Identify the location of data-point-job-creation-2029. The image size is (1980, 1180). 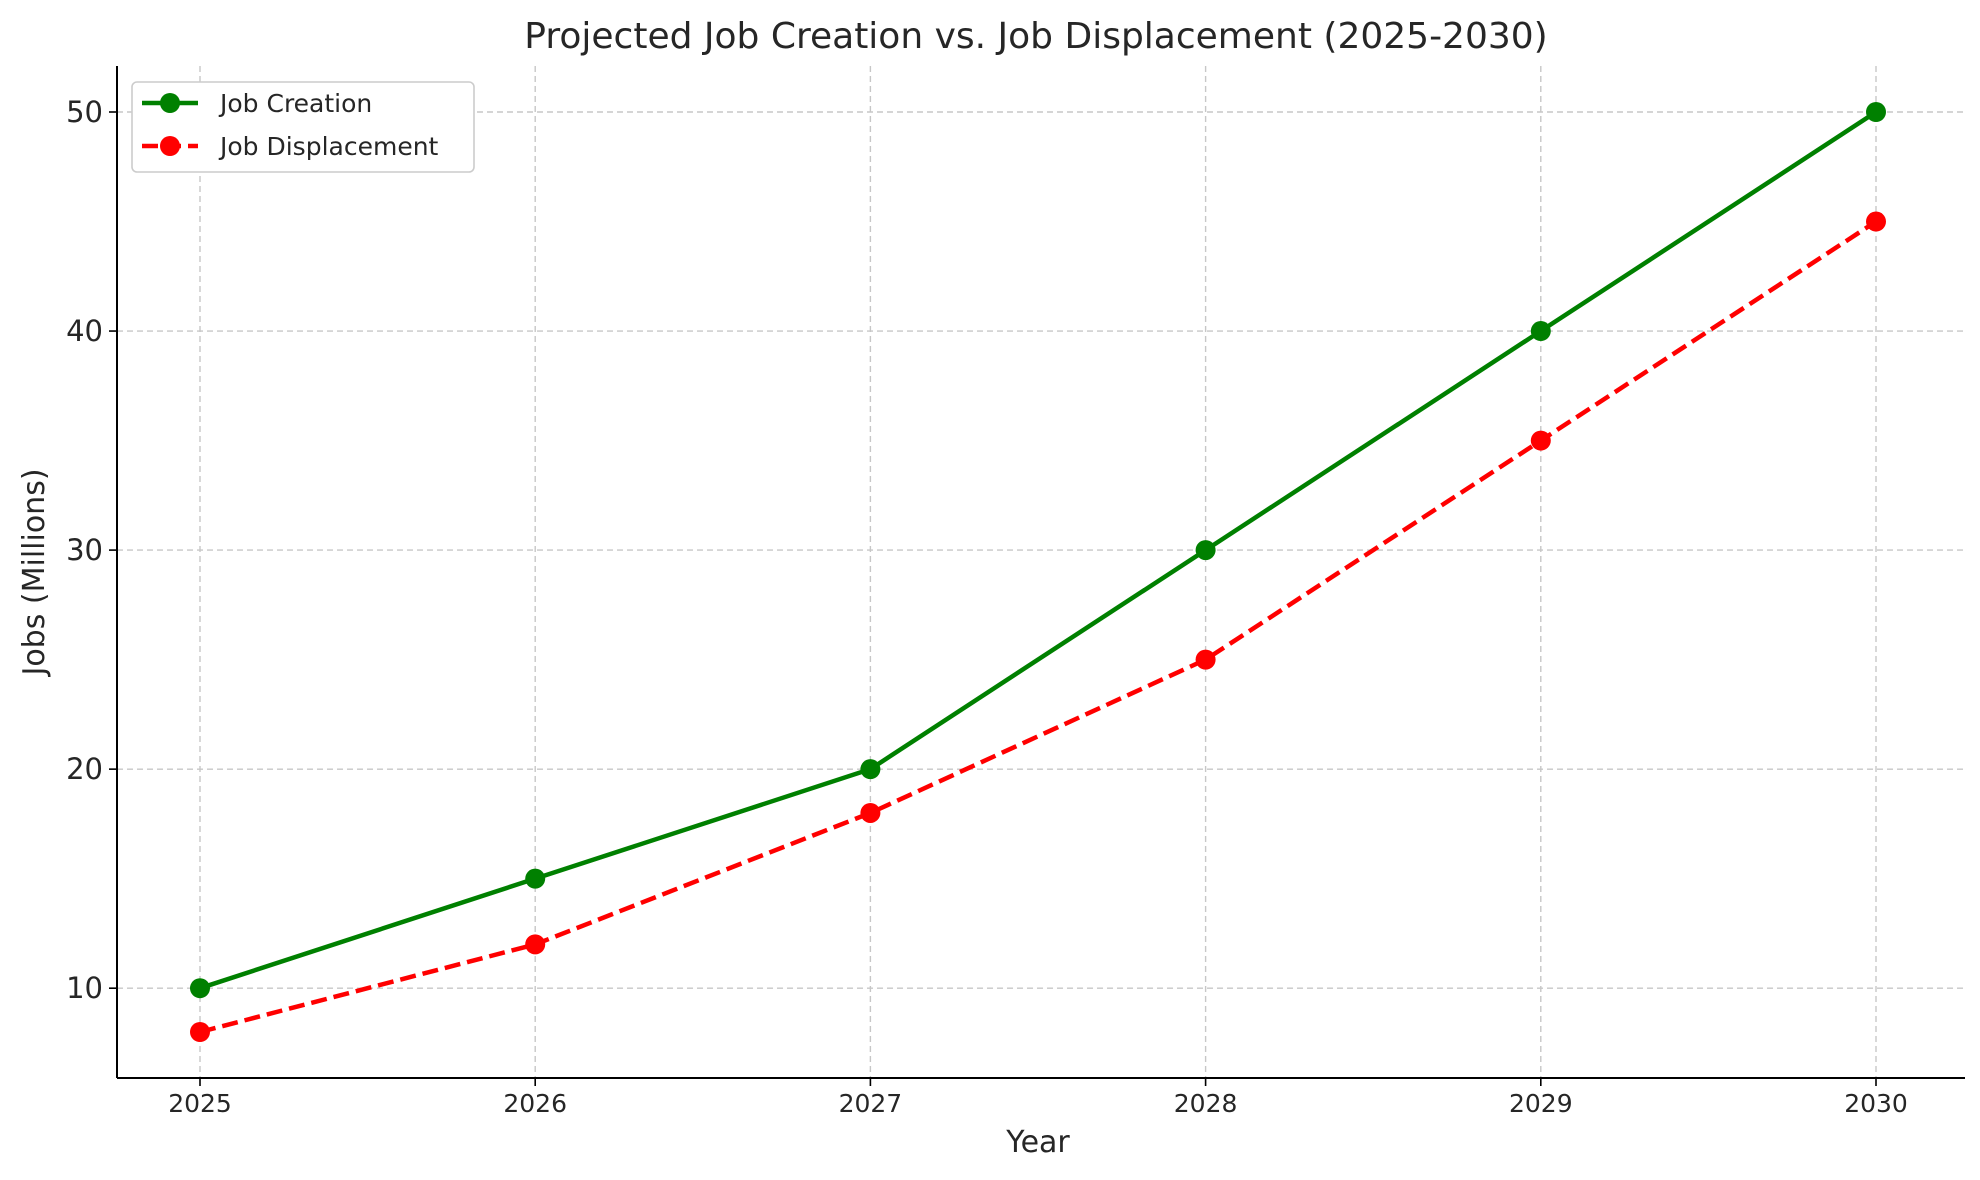
(1540, 331).